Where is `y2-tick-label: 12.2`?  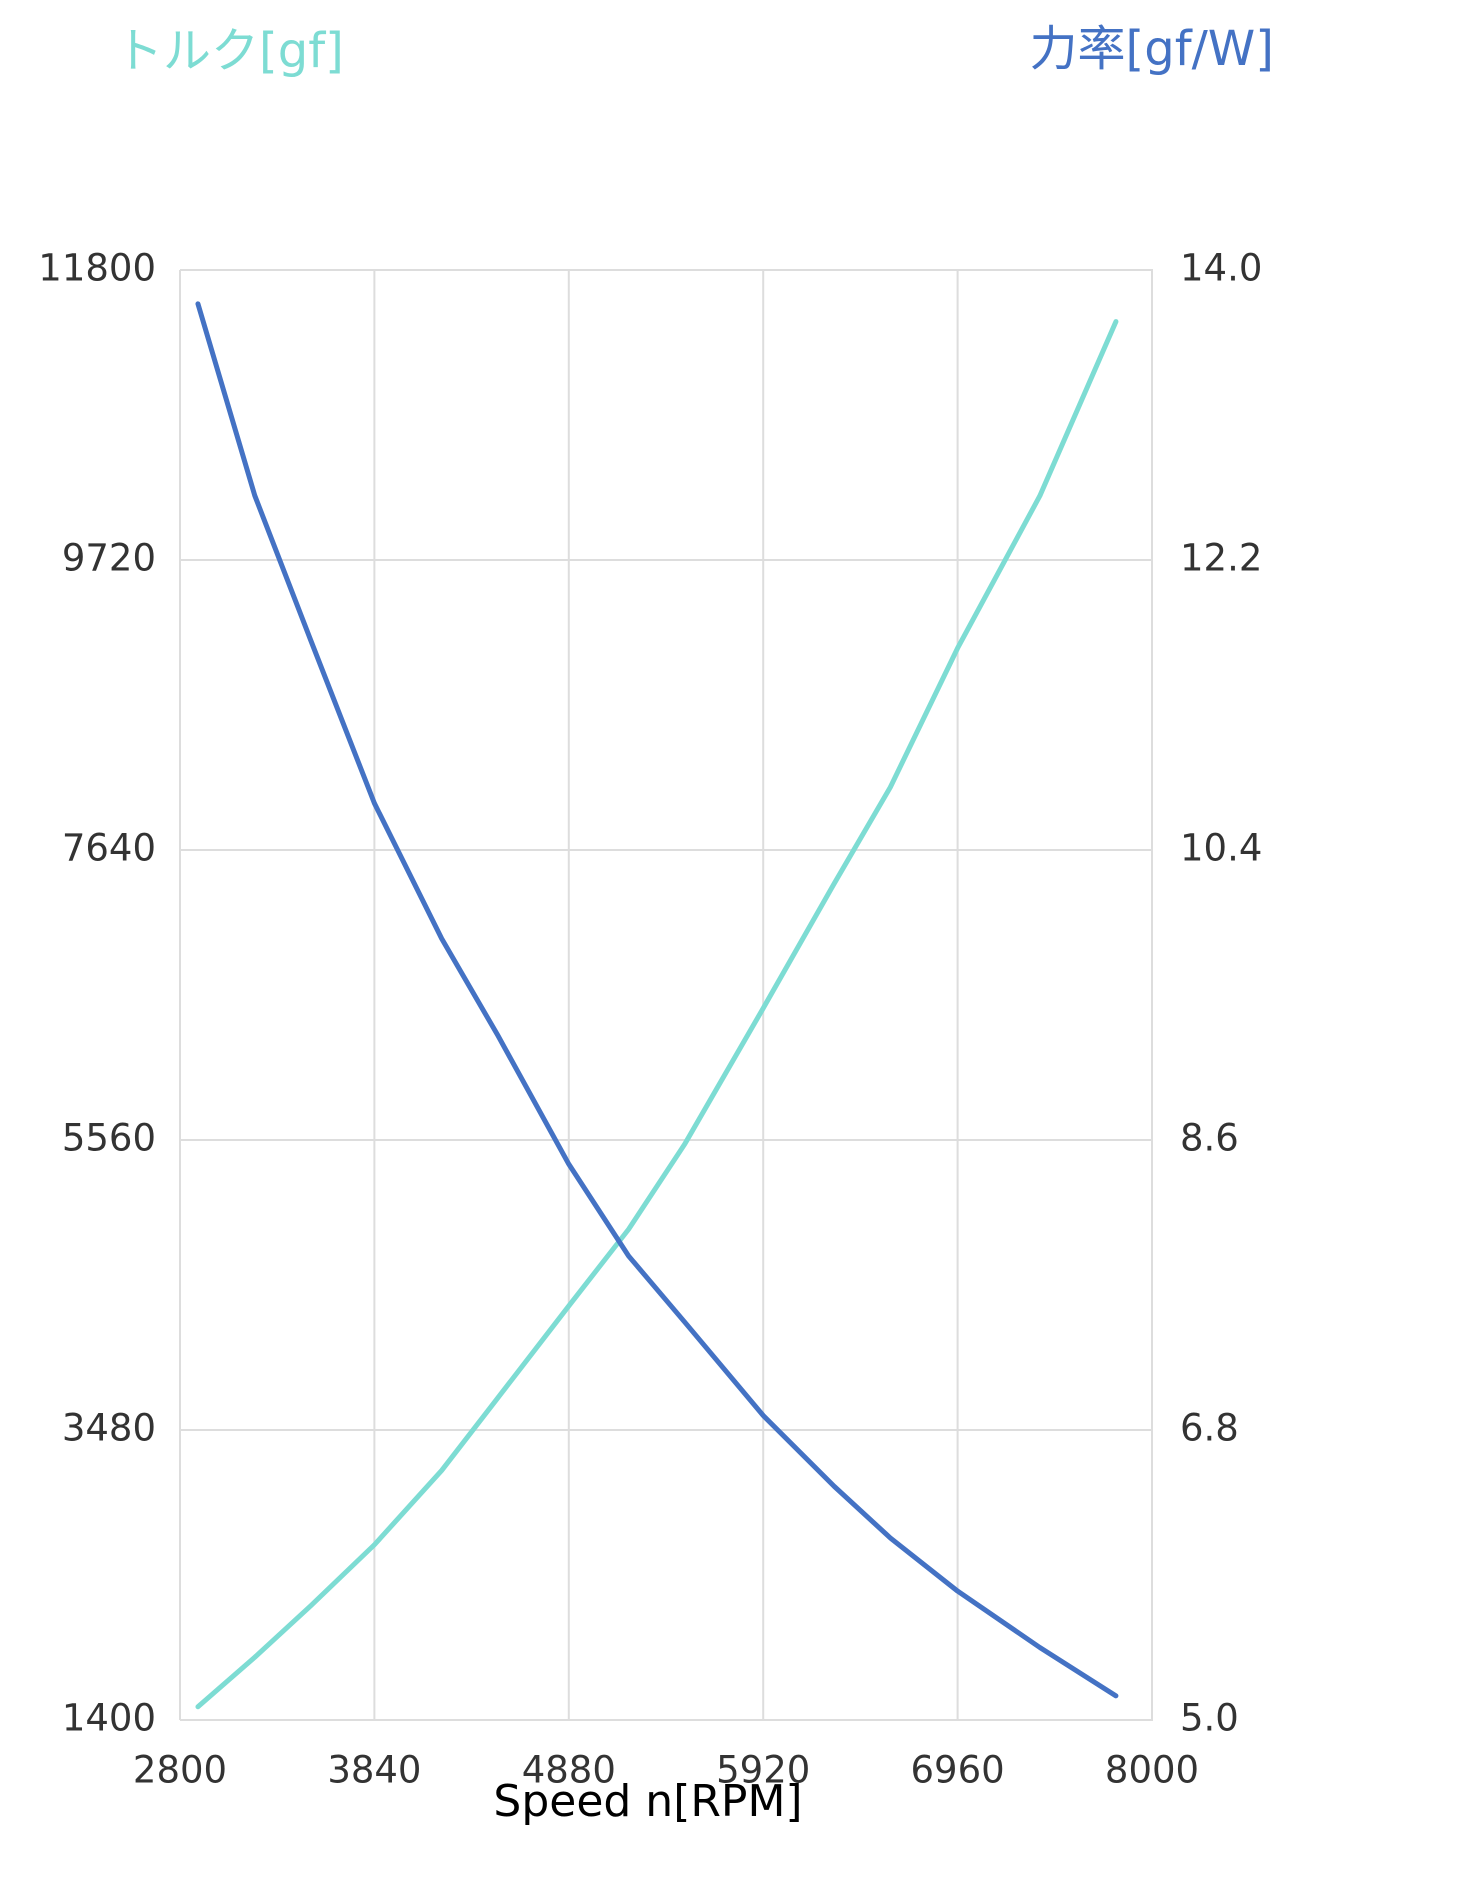 y2-tick-label: 12.2 is located at coordinates (1221, 558).